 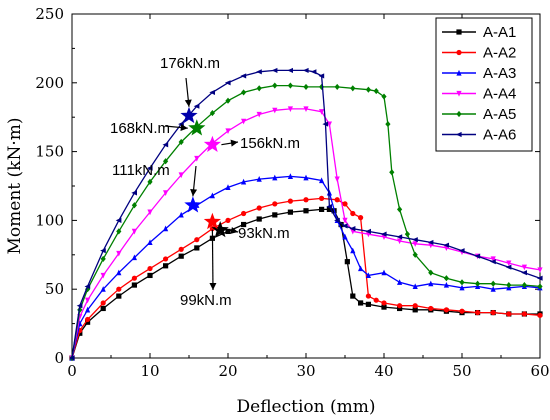 What do you see at coordinates (499, 94) in the screenshot?
I see `legend-label: A-A4` at bounding box center [499, 94].